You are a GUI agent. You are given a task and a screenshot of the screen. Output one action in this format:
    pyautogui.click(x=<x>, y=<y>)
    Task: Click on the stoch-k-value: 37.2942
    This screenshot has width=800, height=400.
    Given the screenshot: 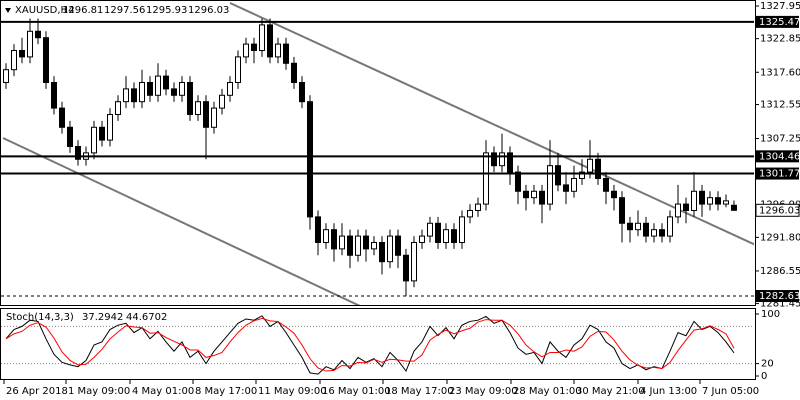 What is the action you would take?
    pyautogui.click(x=102, y=317)
    